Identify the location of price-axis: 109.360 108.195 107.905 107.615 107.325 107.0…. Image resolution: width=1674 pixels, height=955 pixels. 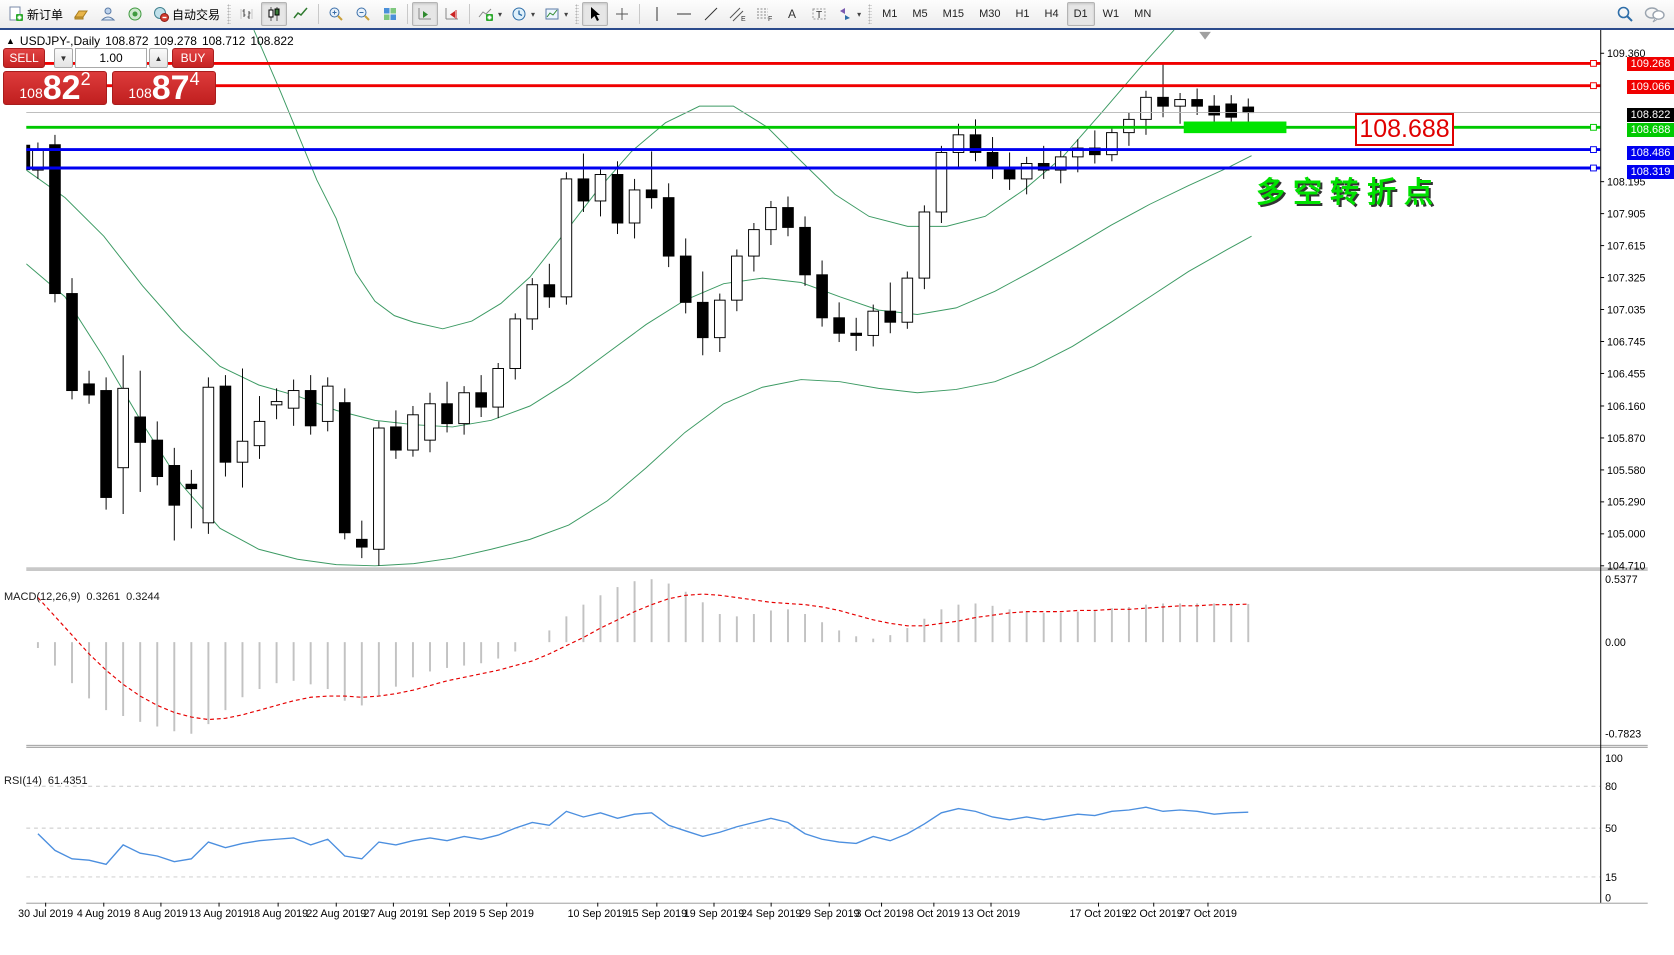
(1623, 476).